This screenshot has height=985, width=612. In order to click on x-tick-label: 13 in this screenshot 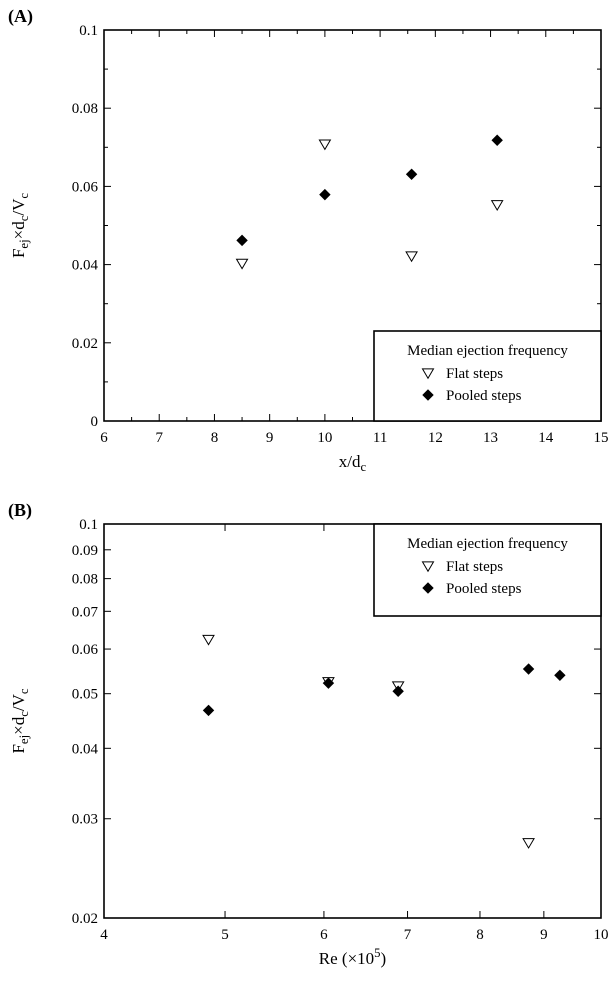, I will do `click(490, 438)`.